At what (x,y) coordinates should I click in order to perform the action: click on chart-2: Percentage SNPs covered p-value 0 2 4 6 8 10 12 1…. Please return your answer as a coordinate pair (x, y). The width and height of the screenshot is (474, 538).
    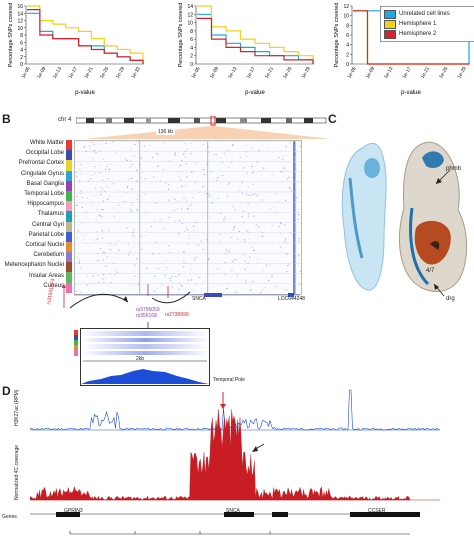
    Looking at the image, I should click on (246, 49).